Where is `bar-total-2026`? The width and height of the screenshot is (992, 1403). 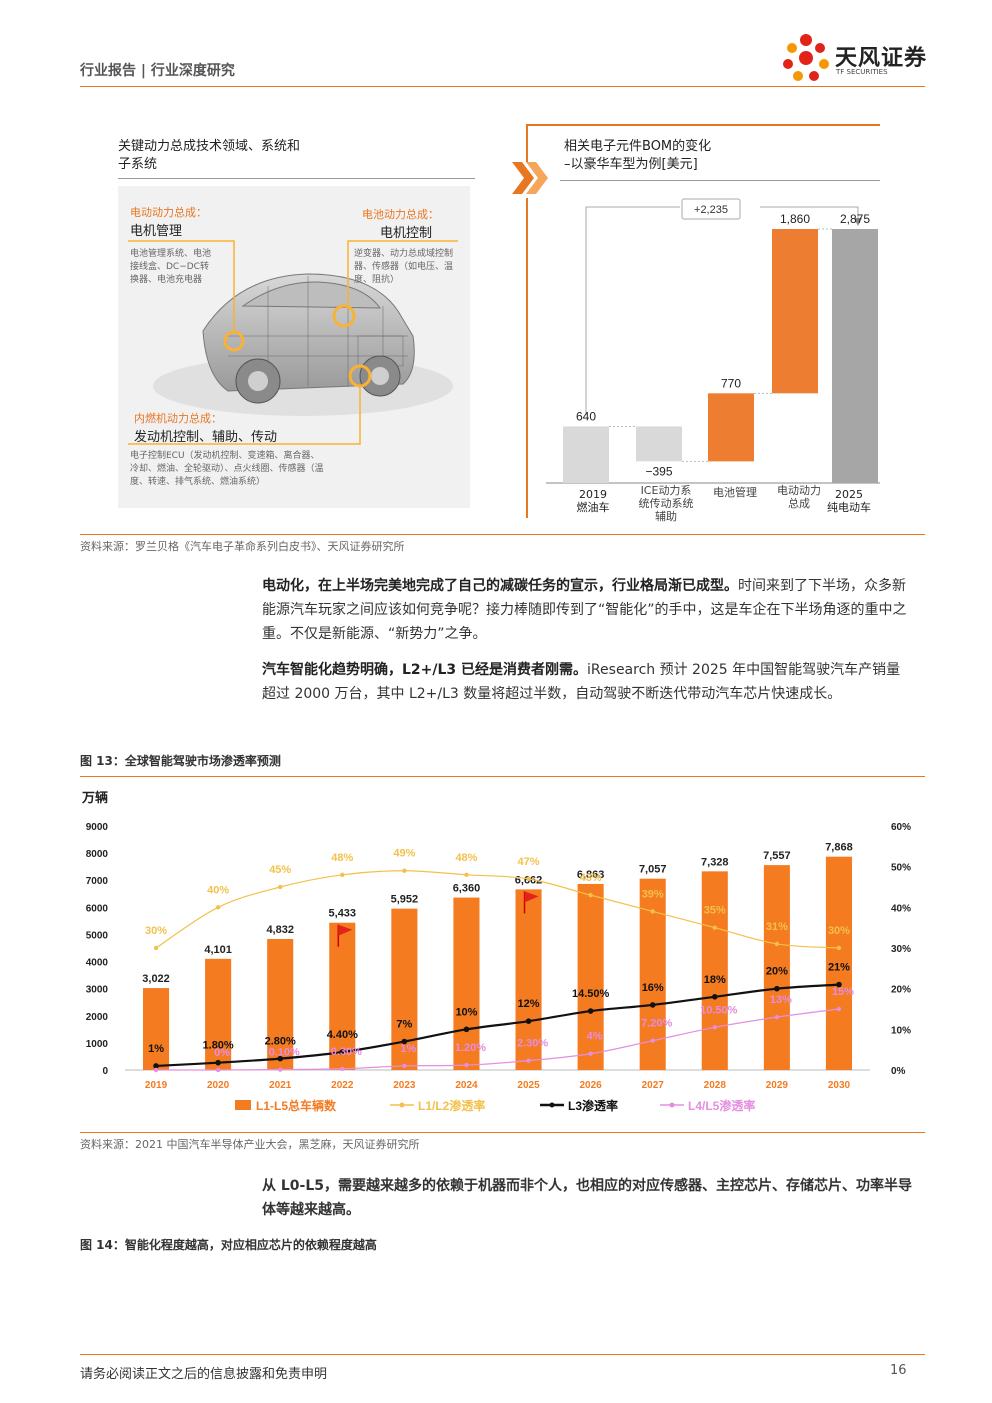
bar-total-2026 is located at coordinates (590, 976).